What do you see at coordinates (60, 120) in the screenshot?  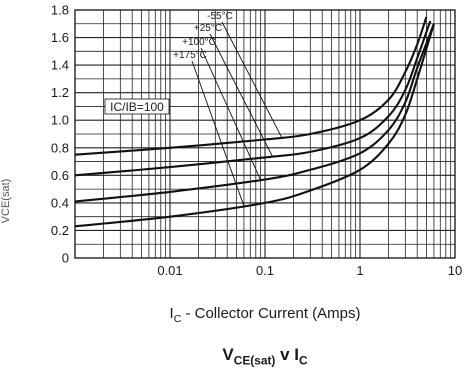 I see `y-tick-label: 1.0` at bounding box center [60, 120].